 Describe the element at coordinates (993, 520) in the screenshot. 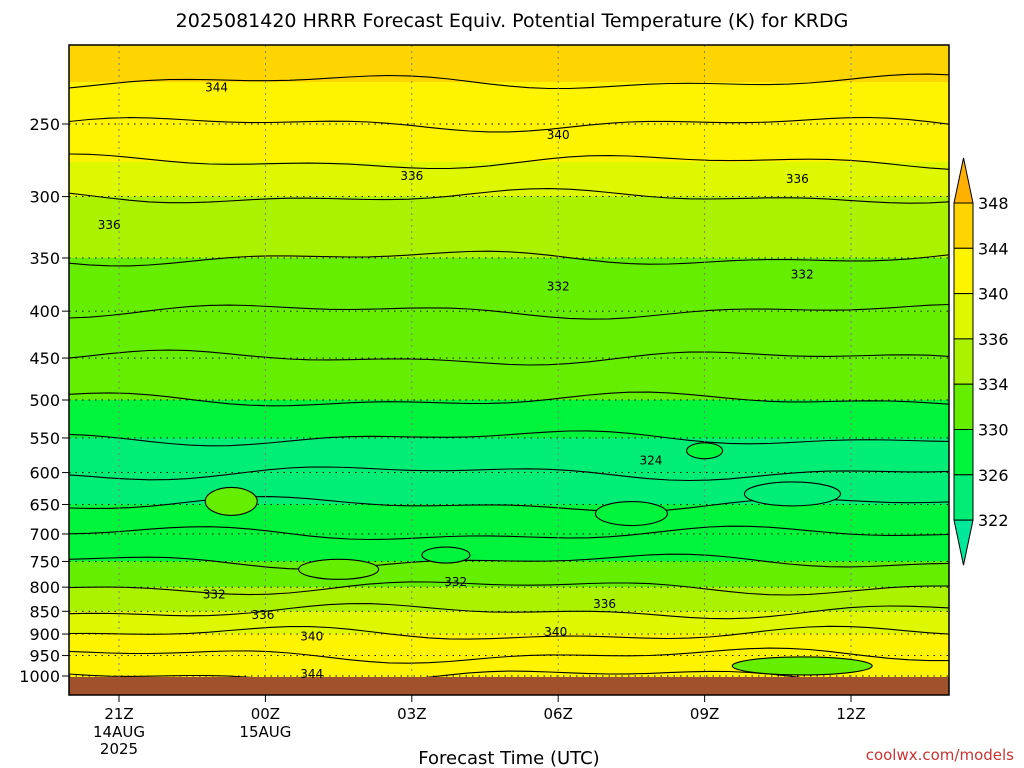

I see `colorbar-tick-label: 322` at that location.